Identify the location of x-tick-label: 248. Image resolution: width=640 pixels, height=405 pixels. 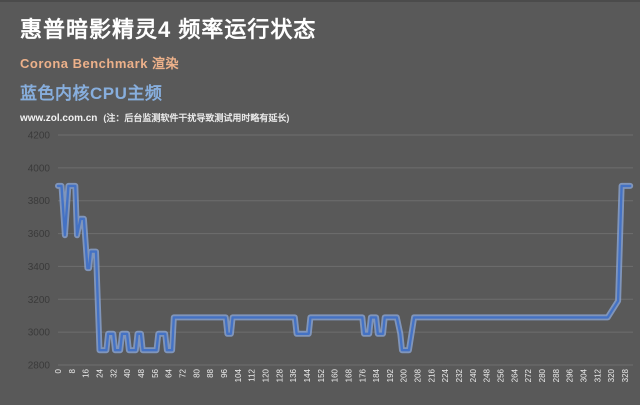
(487, 375).